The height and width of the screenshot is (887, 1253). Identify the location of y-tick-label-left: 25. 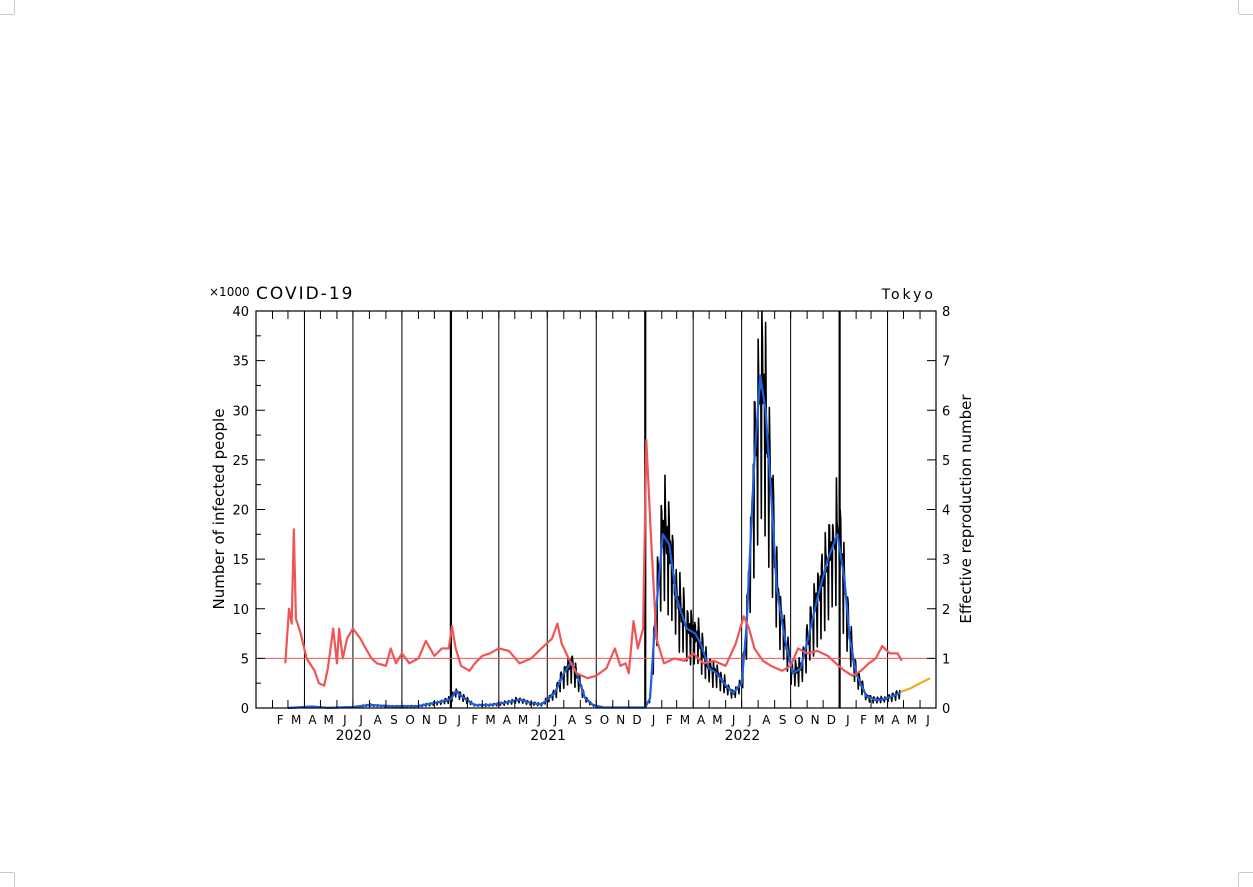
(240, 461).